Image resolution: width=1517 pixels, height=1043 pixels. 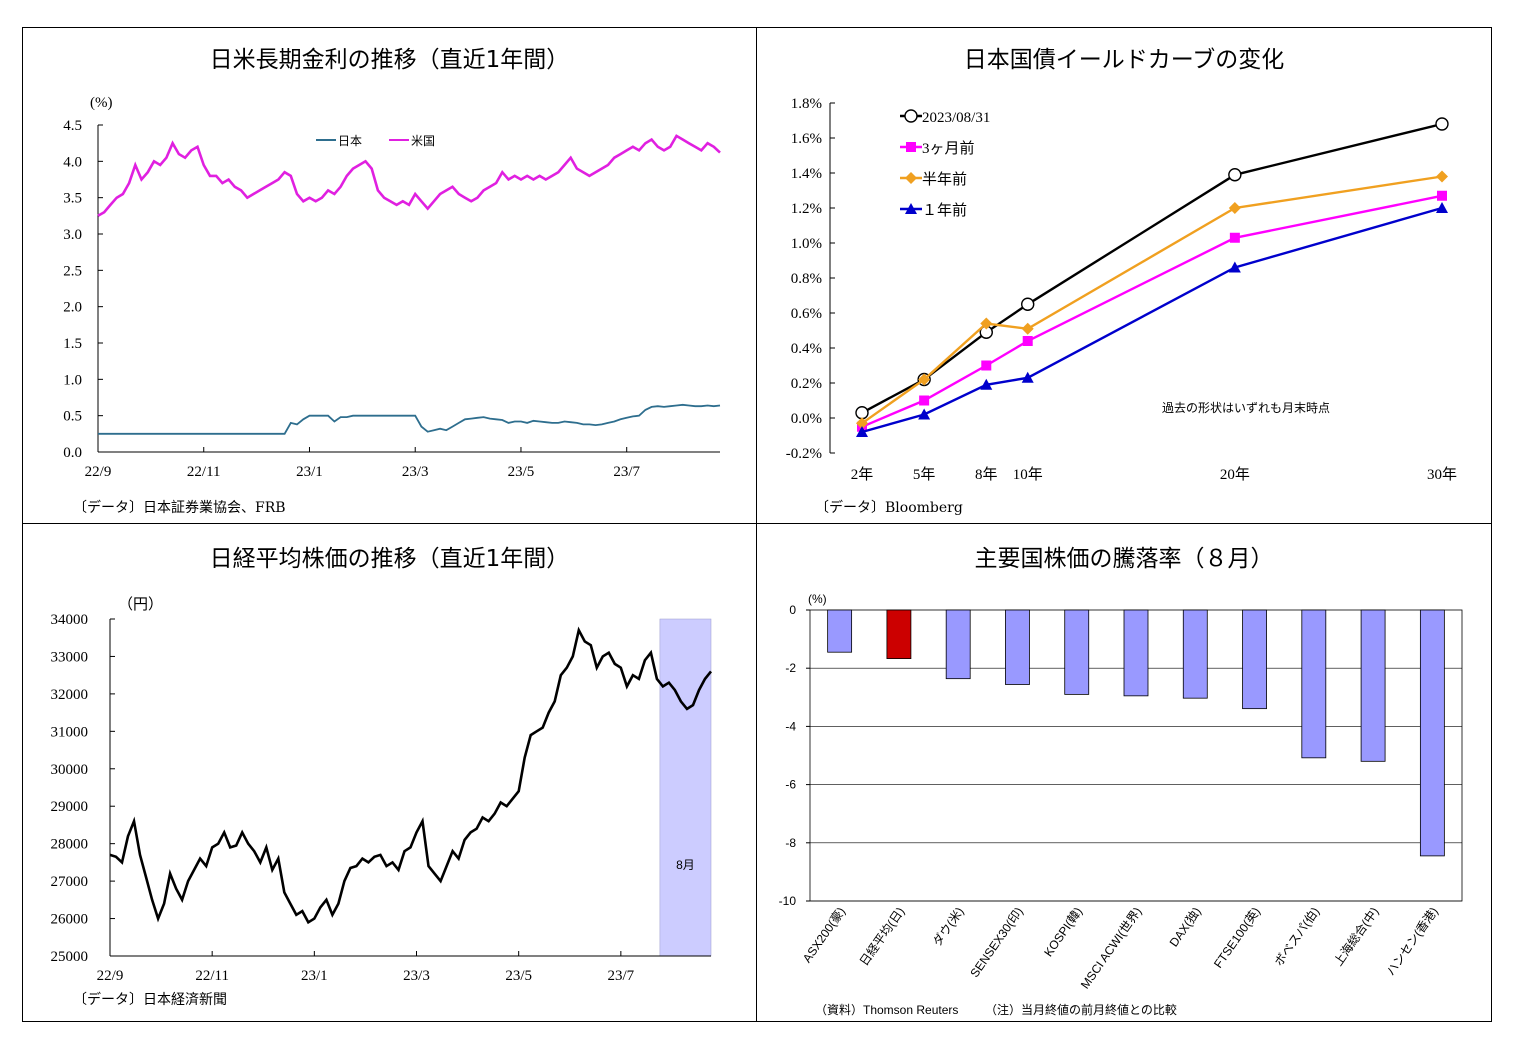 I want to click on x-tick-label: DAX(独), so click(x=1185, y=927).